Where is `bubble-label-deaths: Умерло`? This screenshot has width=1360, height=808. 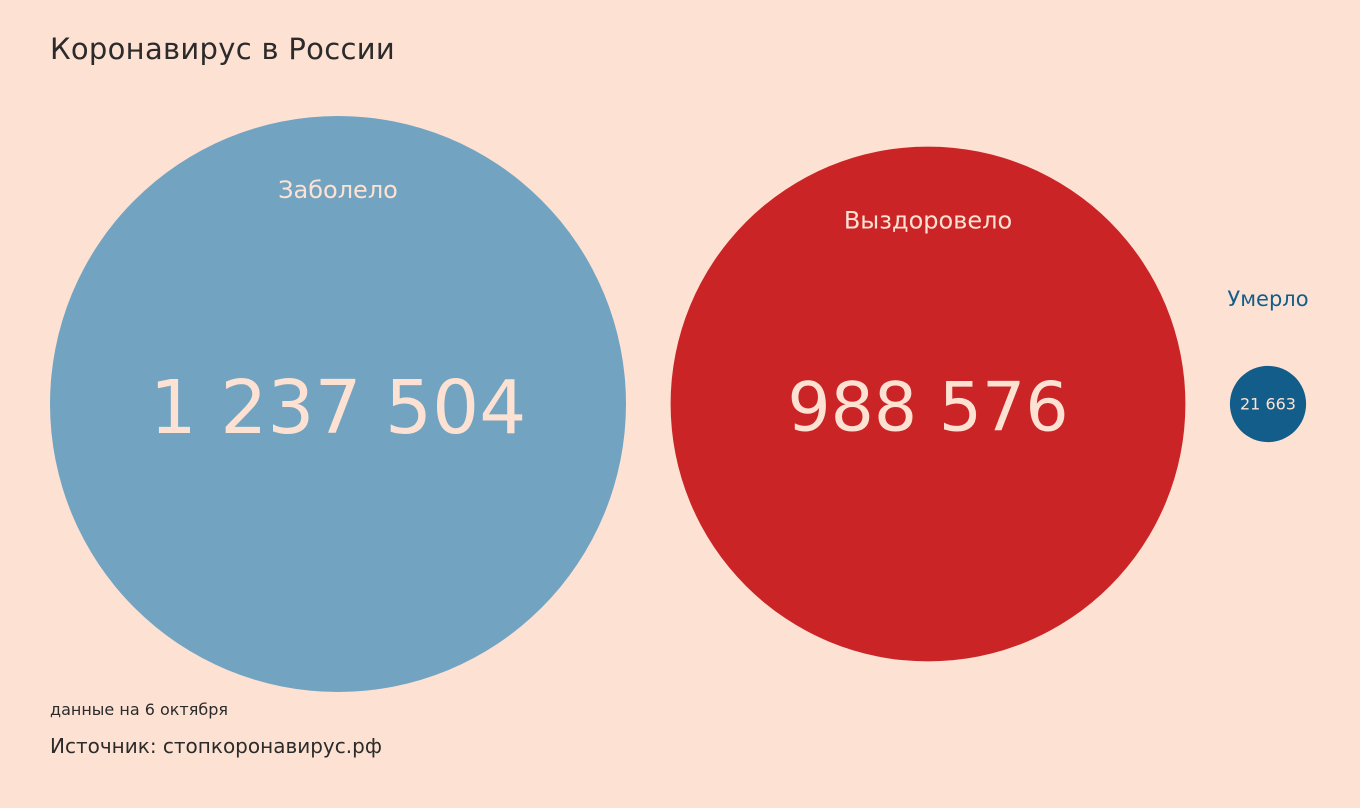
bubble-label-deaths: Умерло is located at coordinates (1267, 299).